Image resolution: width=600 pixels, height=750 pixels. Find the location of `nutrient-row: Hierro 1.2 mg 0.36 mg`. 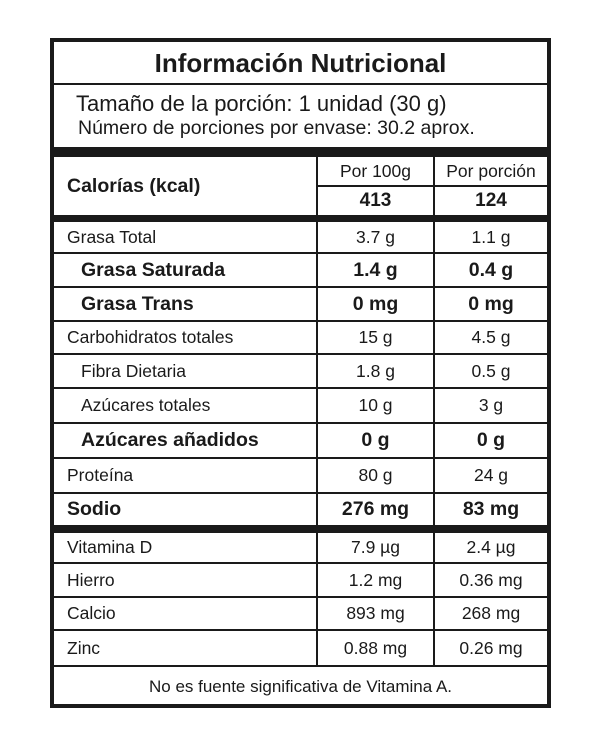

nutrient-row: Hierro 1.2 mg 0.36 mg is located at coordinates (300, 581).